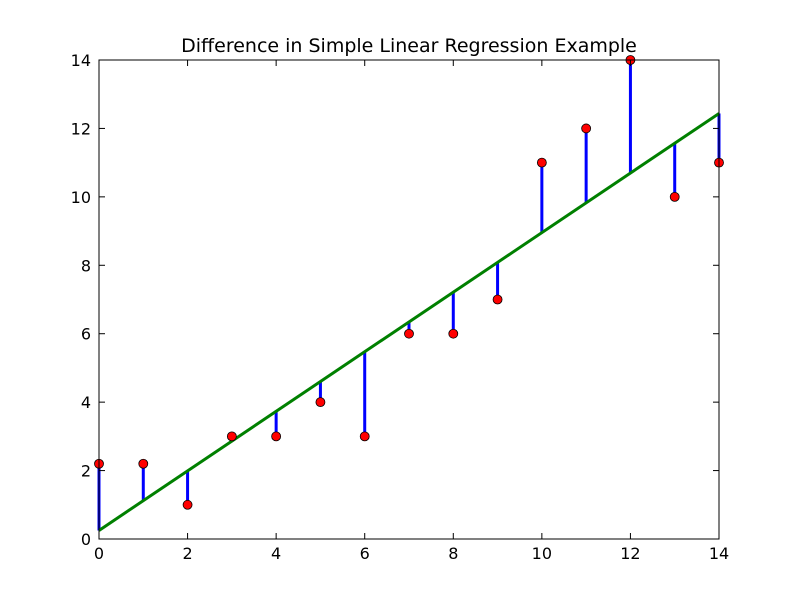  Describe the element at coordinates (542, 553) in the screenshot. I see `x-tick-label-5: 10` at that location.